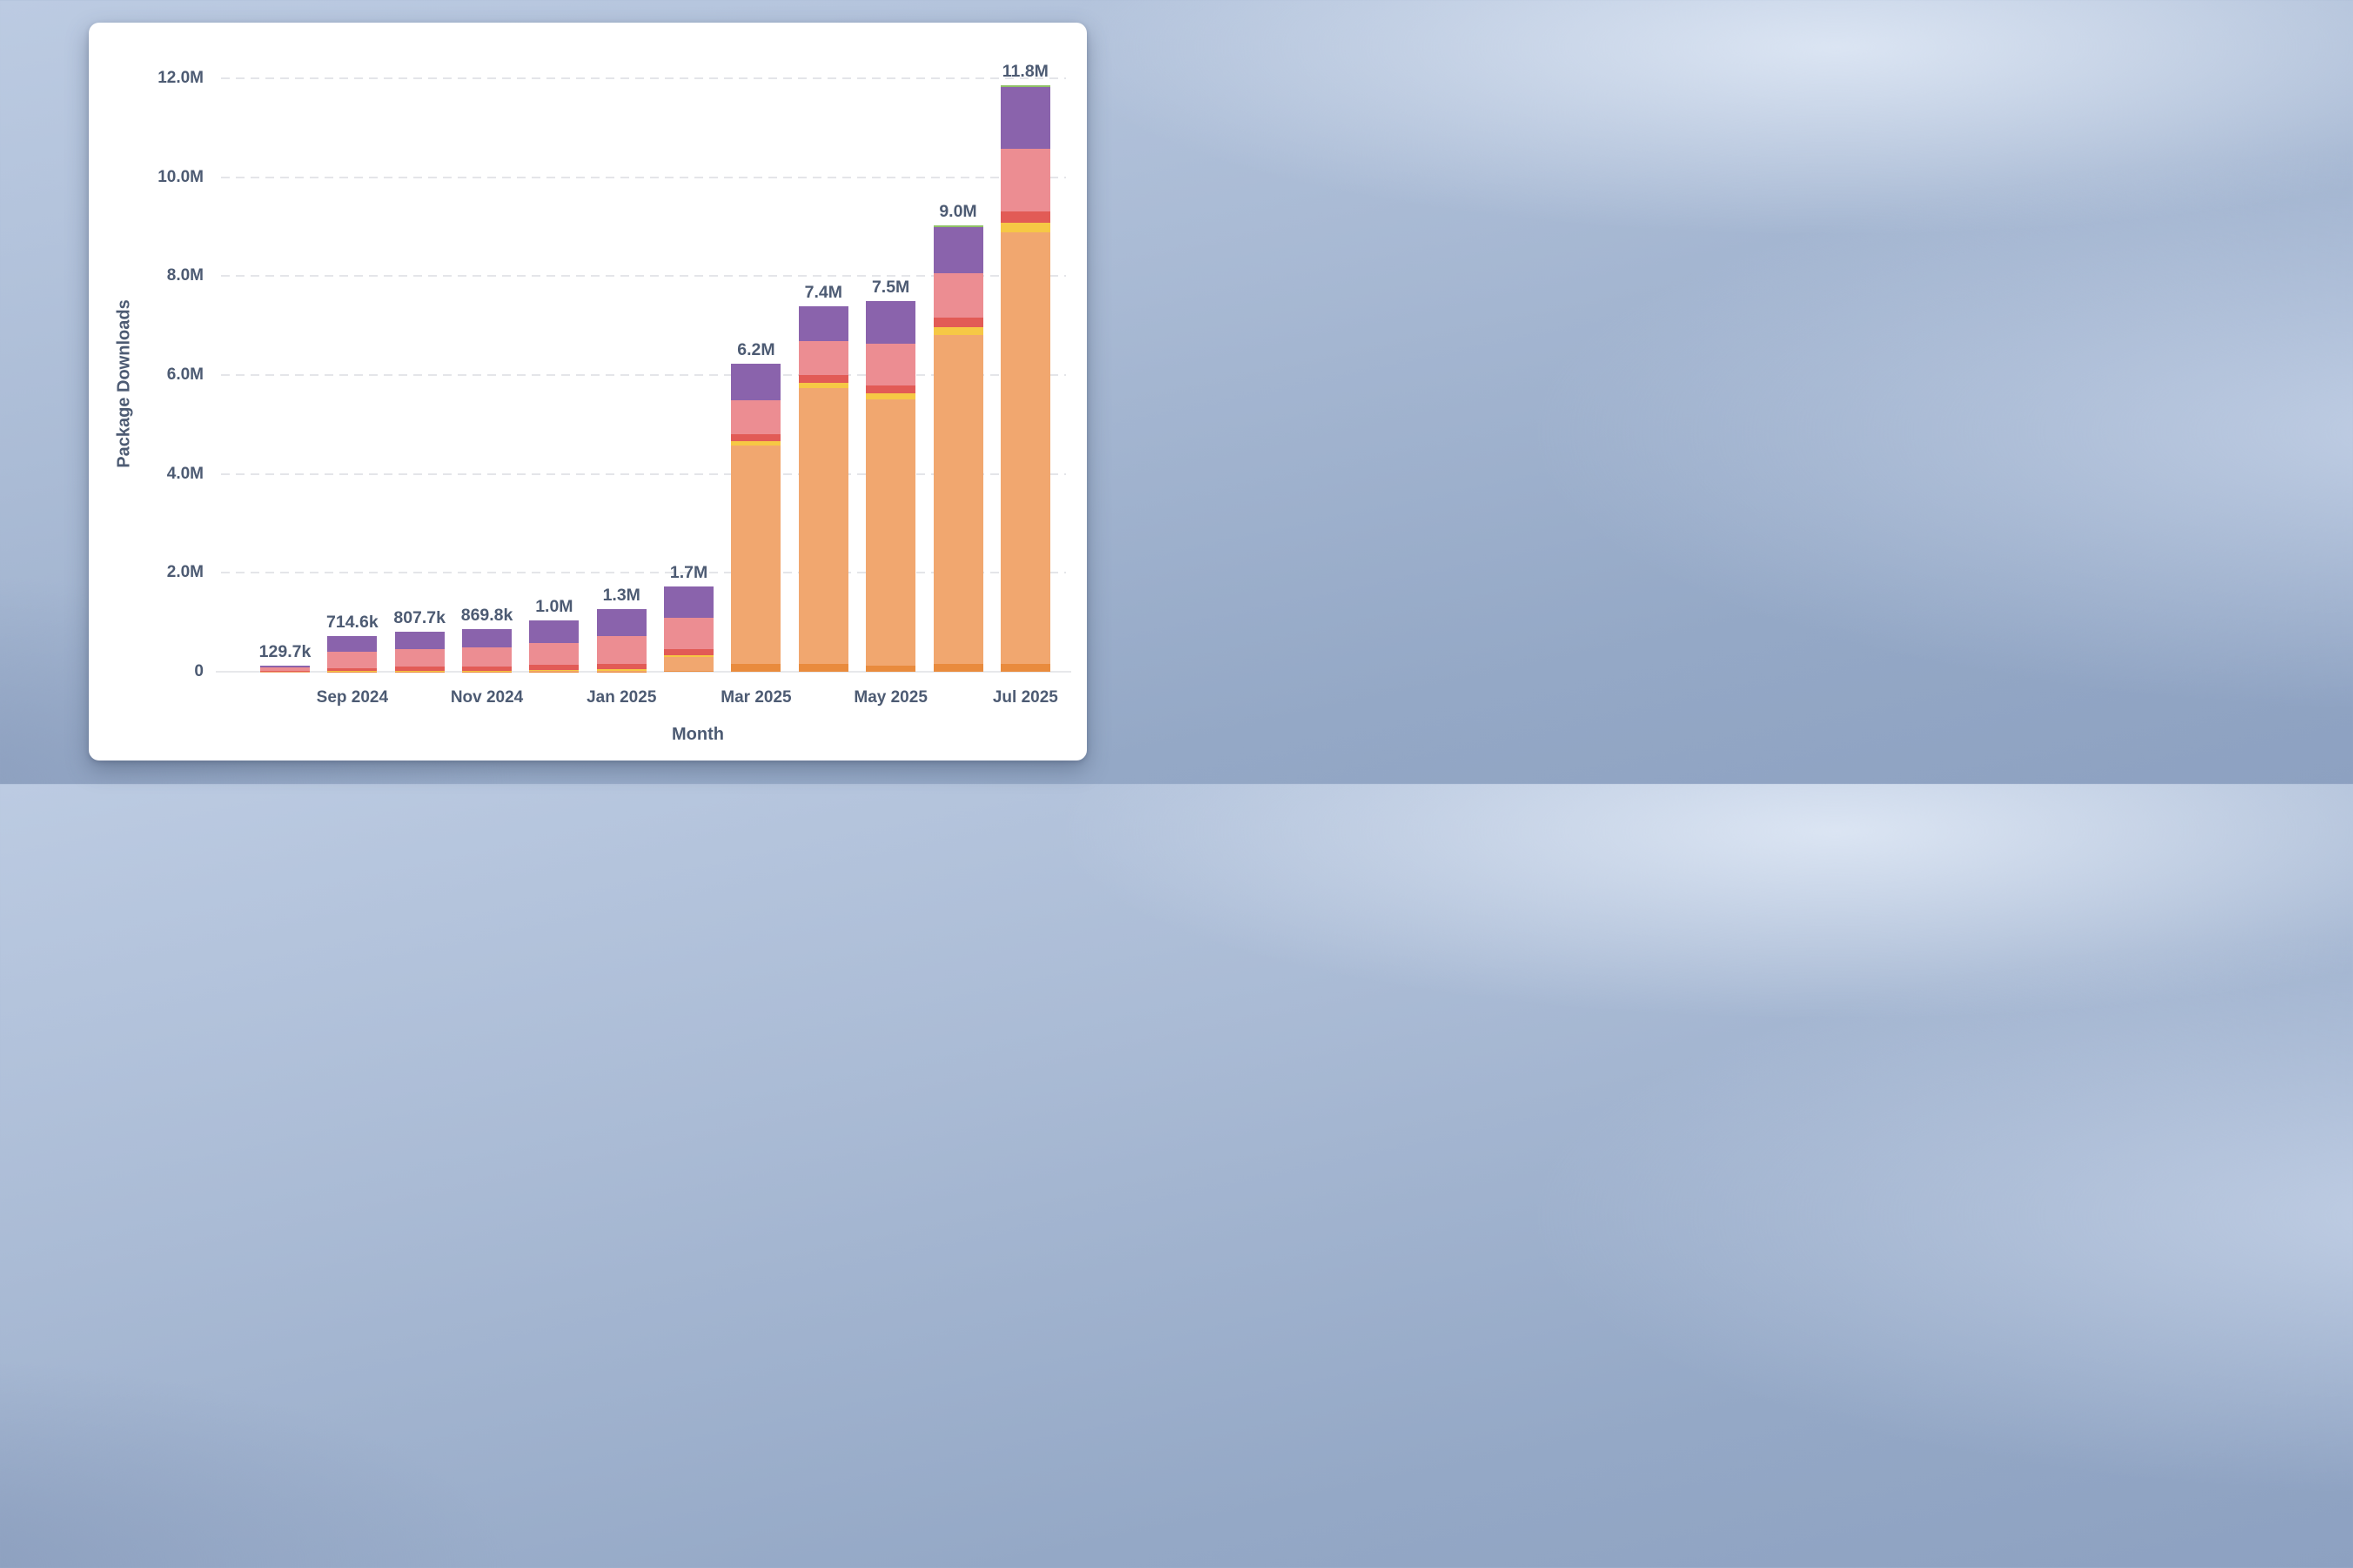 The width and height of the screenshot is (2353, 1568). I want to click on dark-orange-segment-sep-2024, so click(352, 672).